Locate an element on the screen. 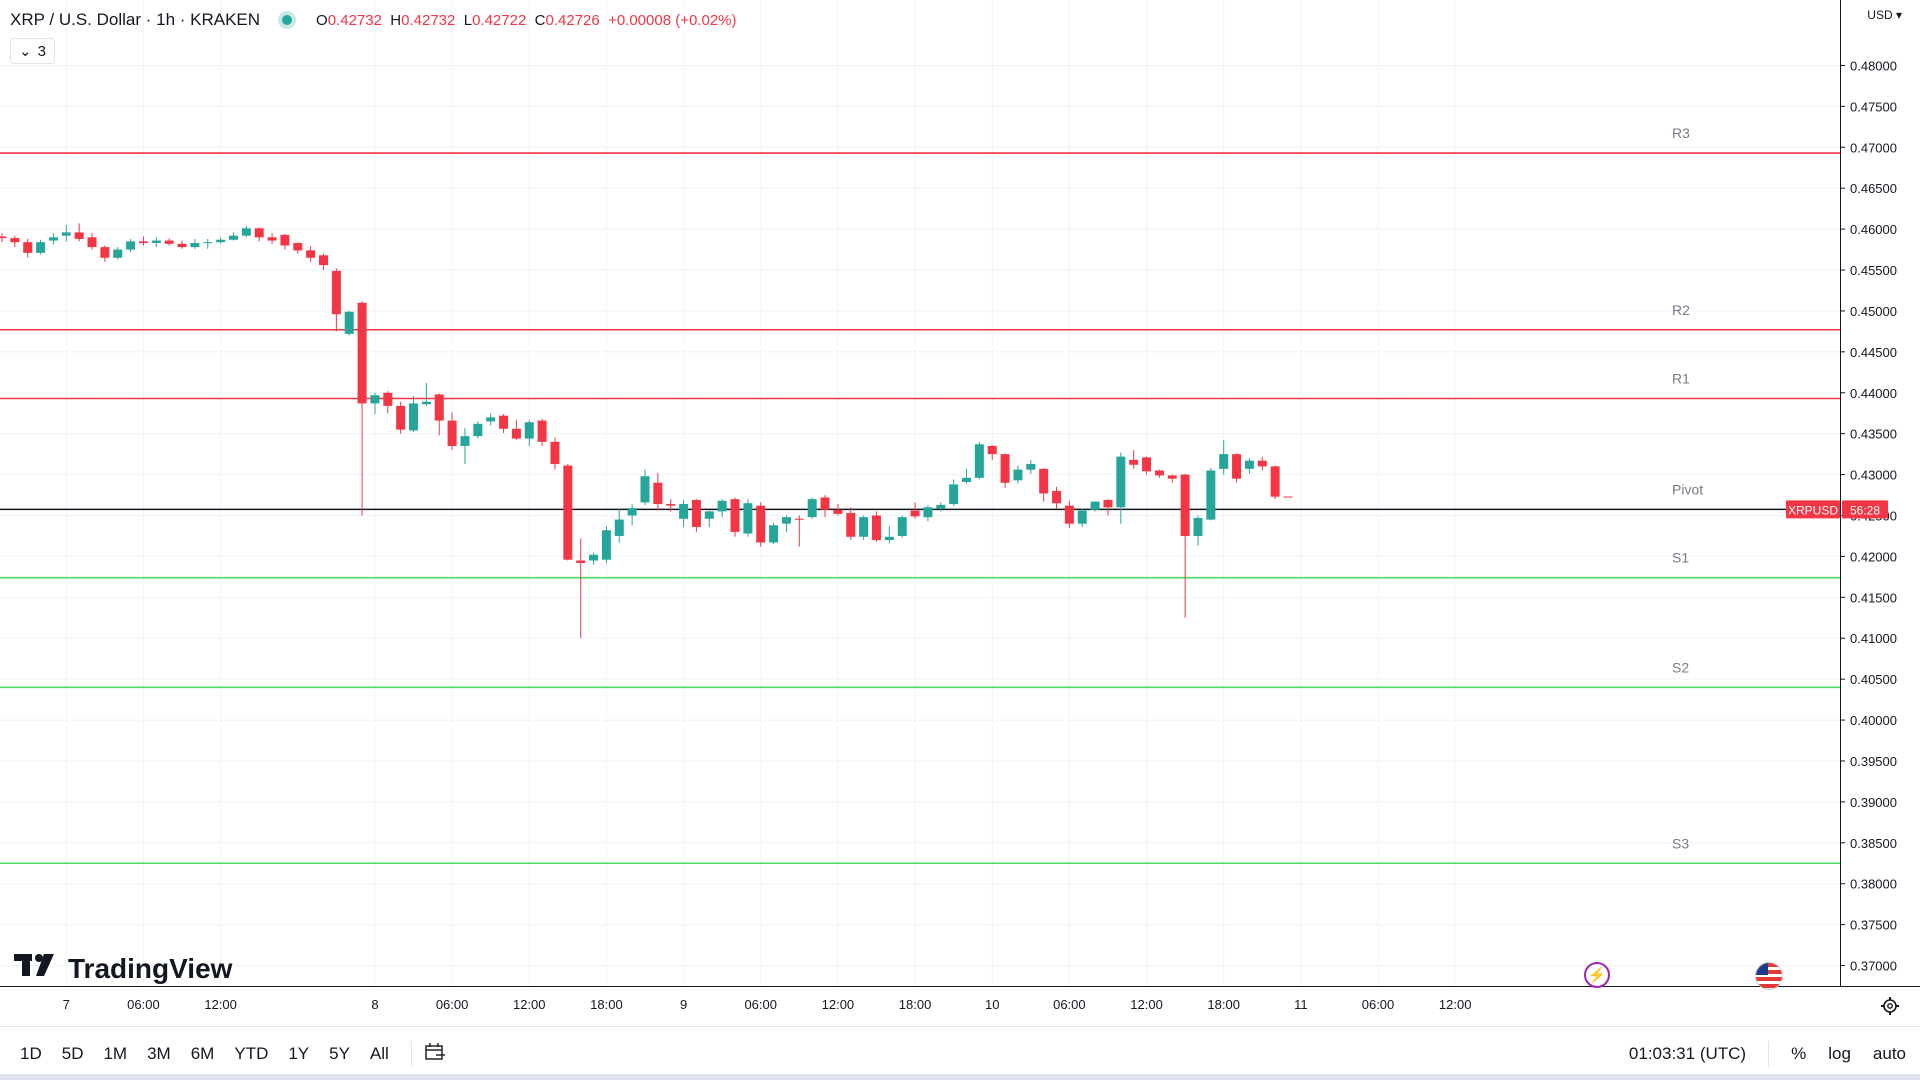 The image size is (1920, 1081). range-5d-button: 5D is located at coordinates (72, 1053).